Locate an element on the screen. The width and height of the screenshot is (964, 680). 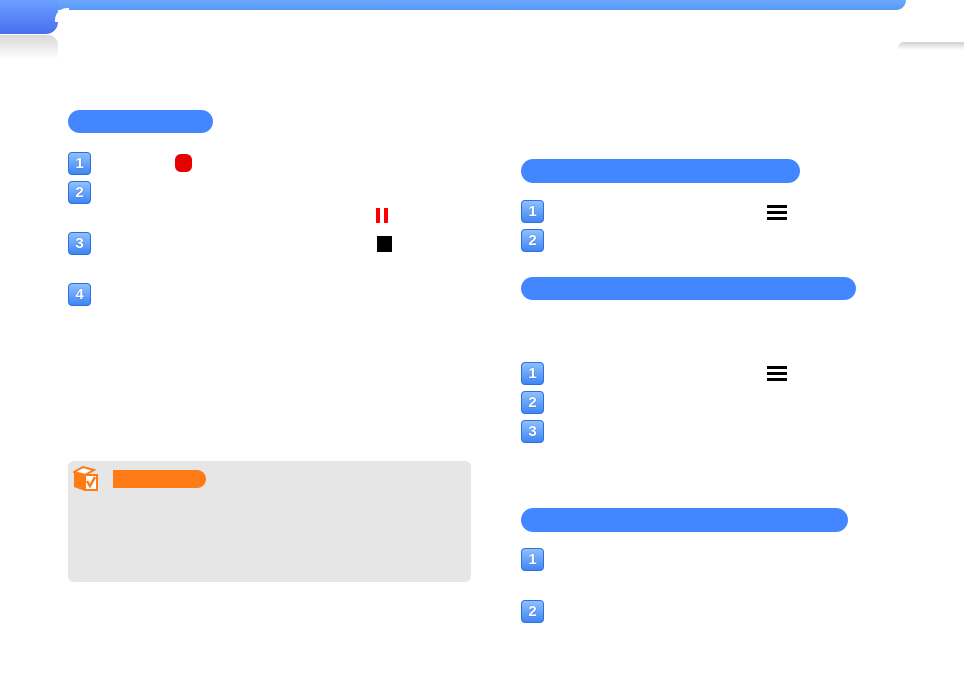
step-badge: 4 is located at coordinates (79, 294).